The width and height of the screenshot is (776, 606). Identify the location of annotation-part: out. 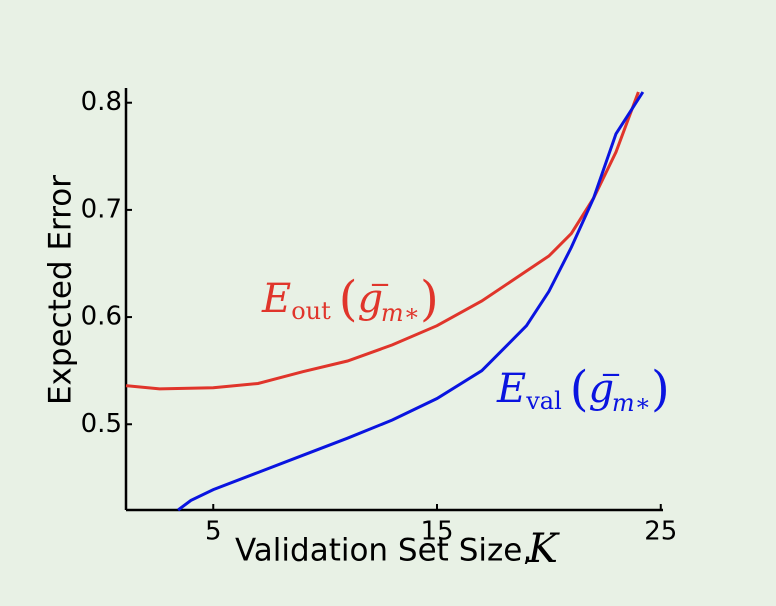
(311, 311).